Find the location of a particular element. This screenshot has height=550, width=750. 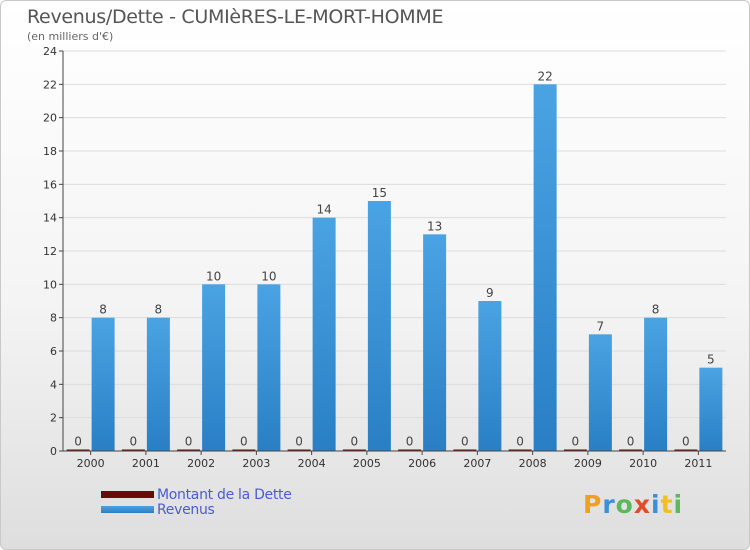

y-tick-label: 20 is located at coordinates (50, 118).